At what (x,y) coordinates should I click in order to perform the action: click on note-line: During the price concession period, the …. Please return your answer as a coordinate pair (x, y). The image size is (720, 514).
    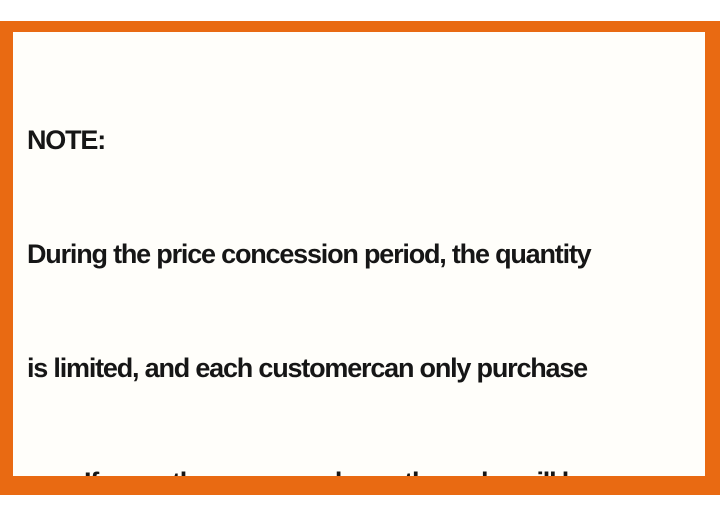
    Looking at the image, I should click on (309, 254).